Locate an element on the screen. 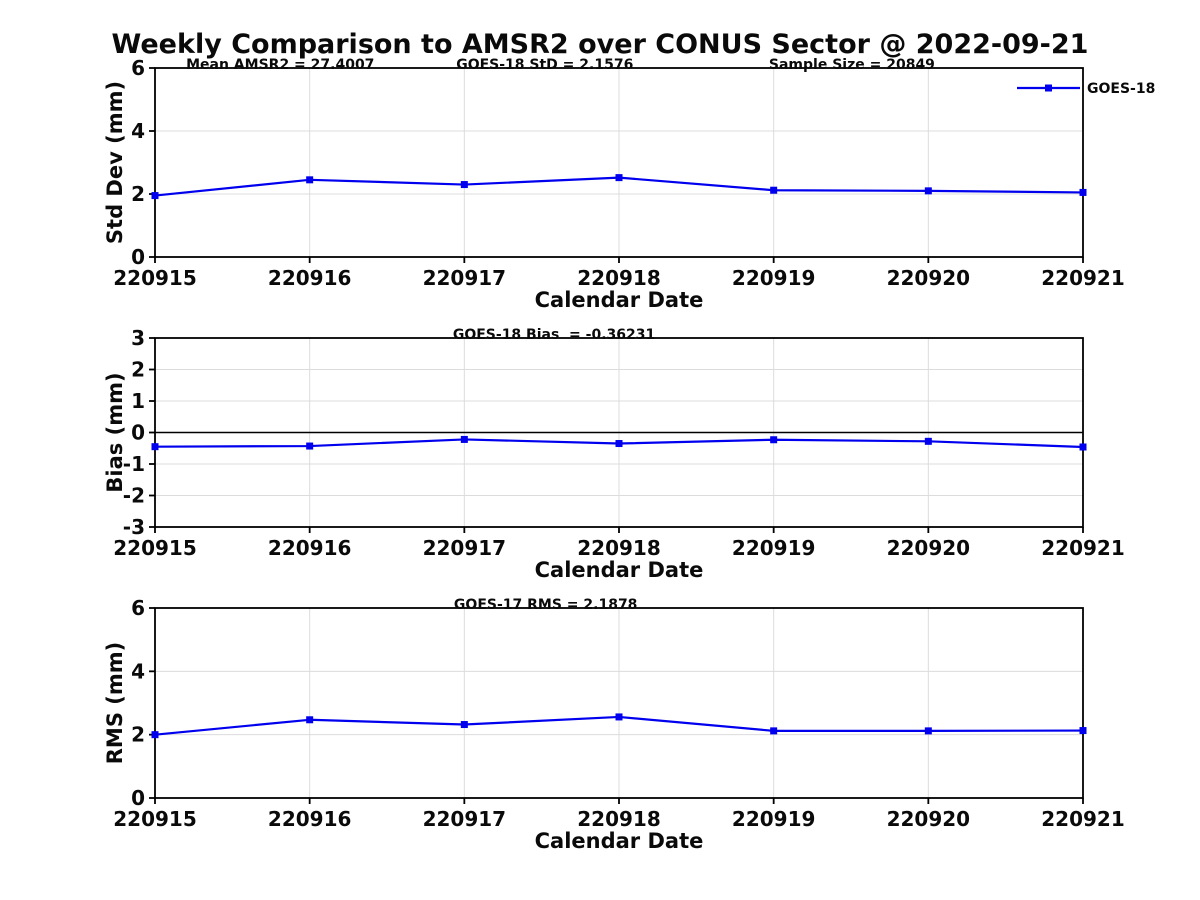 This screenshot has width=1200, height=900. annotation-text: Mean AMSR2 = 27.4007 is located at coordinates (280, 65).